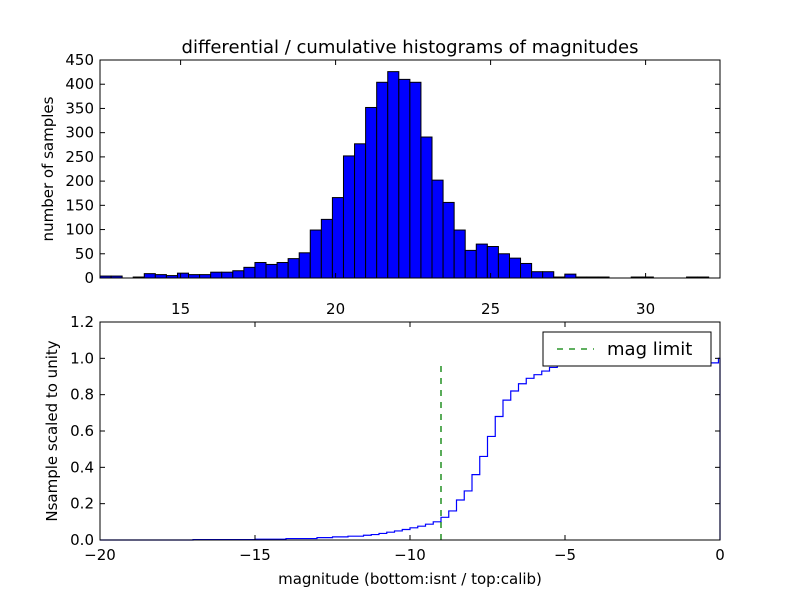 This screenshot has height=600, width=800. Describe the element at coordinates (82, 467) in the screenshot. I see `y-tick-label: 0.4` at that location.